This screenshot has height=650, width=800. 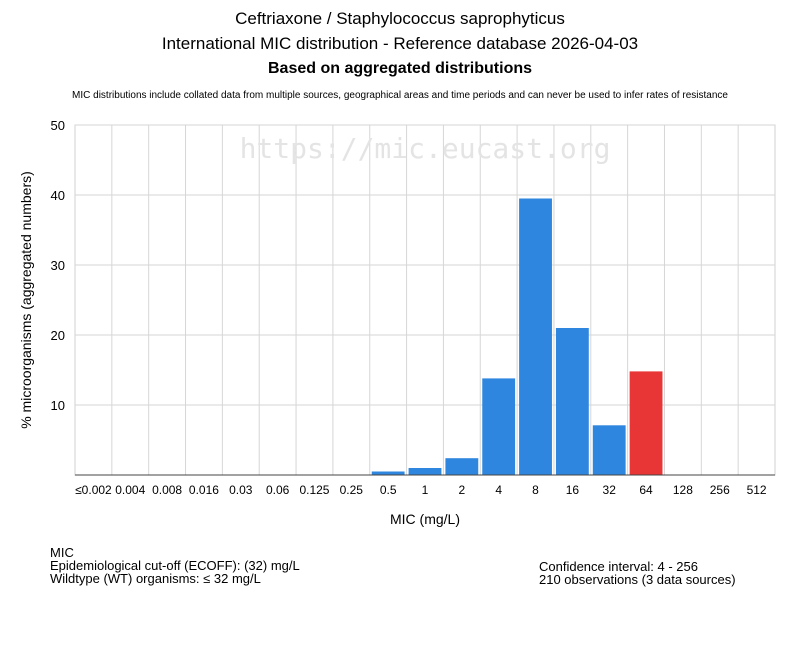 I want to click on x-tick-label: 512, so click(x=757, y=490).